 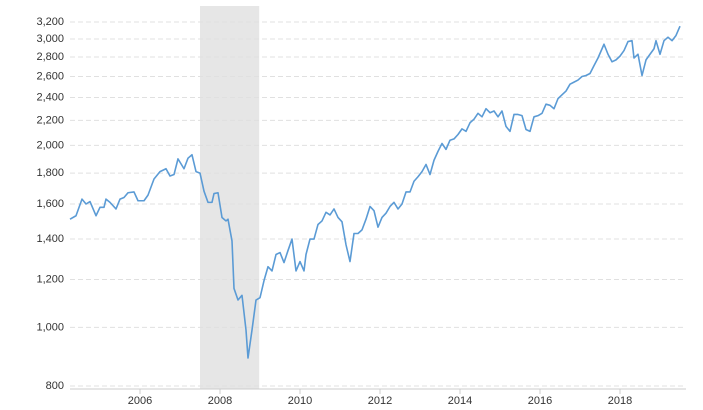 I want to click on y-tick-label: 2,600, so click(x=50, y=76).